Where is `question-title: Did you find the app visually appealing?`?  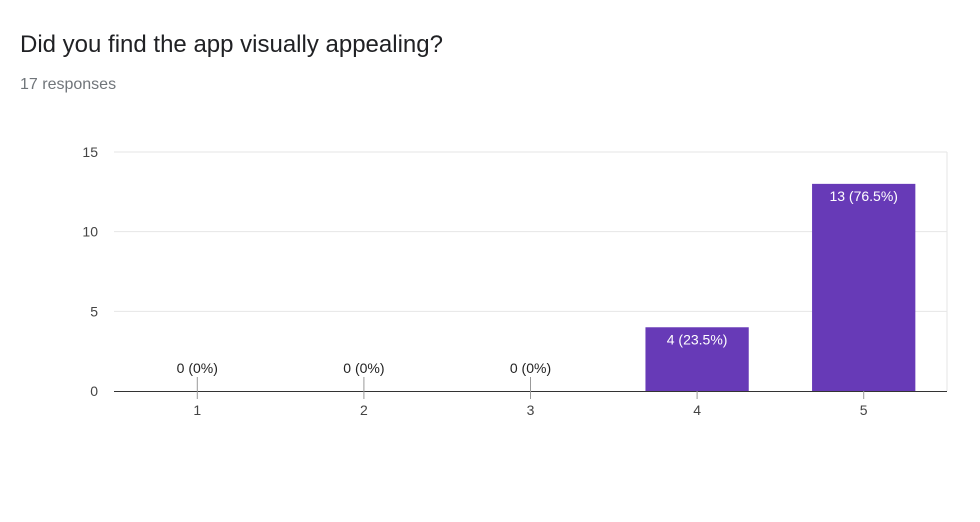
question-title: Did you find the app visually appealing? is located at coordinates (231, 44).